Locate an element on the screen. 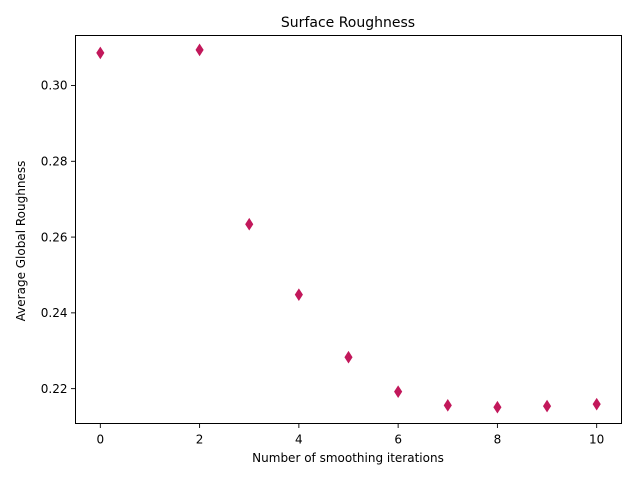 Image resolution: width=640 pixels, height=480 pixels. y-tick-label: 0.22 is located at coordinates (54, 389).